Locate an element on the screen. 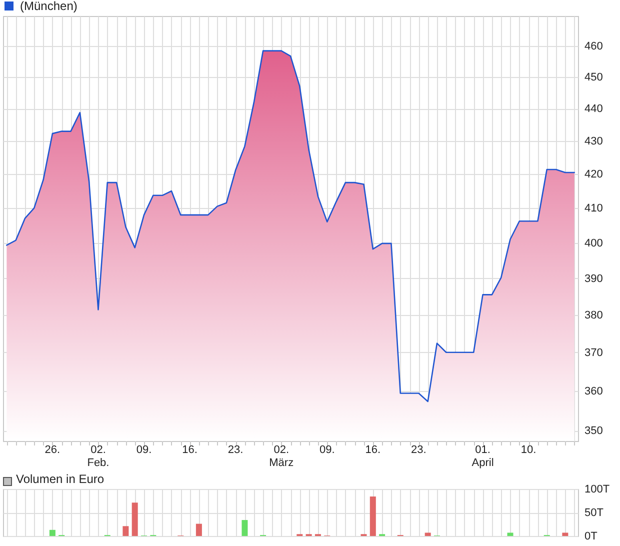  chart-title: Volumen in Euro is located at coordinates (60, 479).